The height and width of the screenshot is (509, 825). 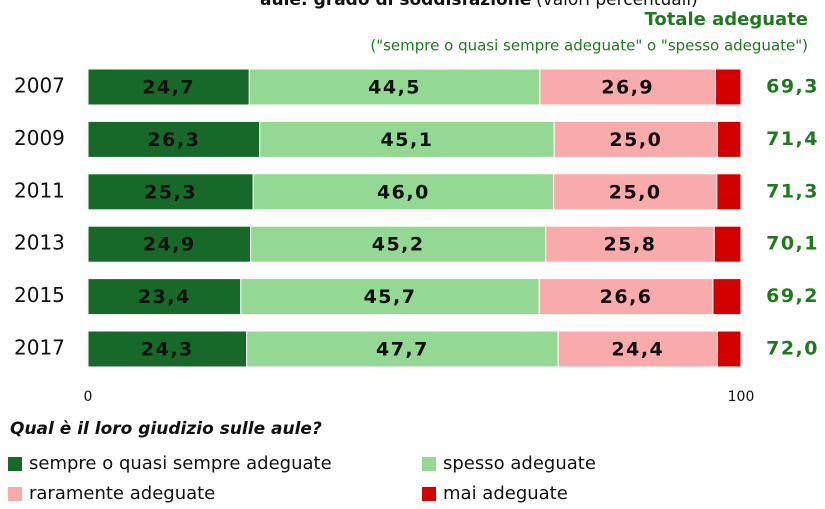 What do you see at coordinates (39, 190) in the screenshot?
I see `y-tick-label: 2011` at bounding box center [39, 190].